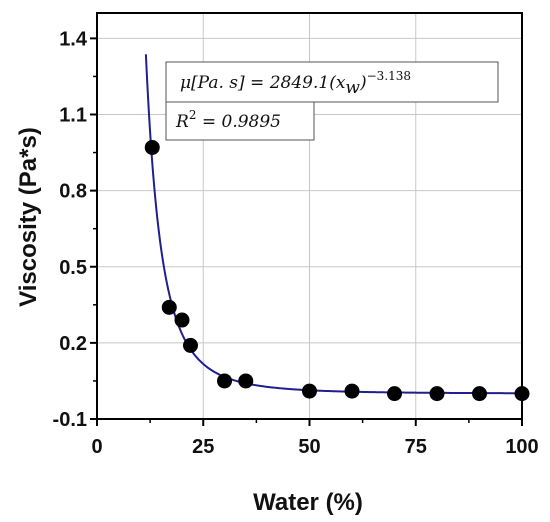 Image resolution: width=550 pixels, height=522 pixels. Describe the element at coordinates (363, 83) in the screenshot. I see `equation-rhs: )` at that location.